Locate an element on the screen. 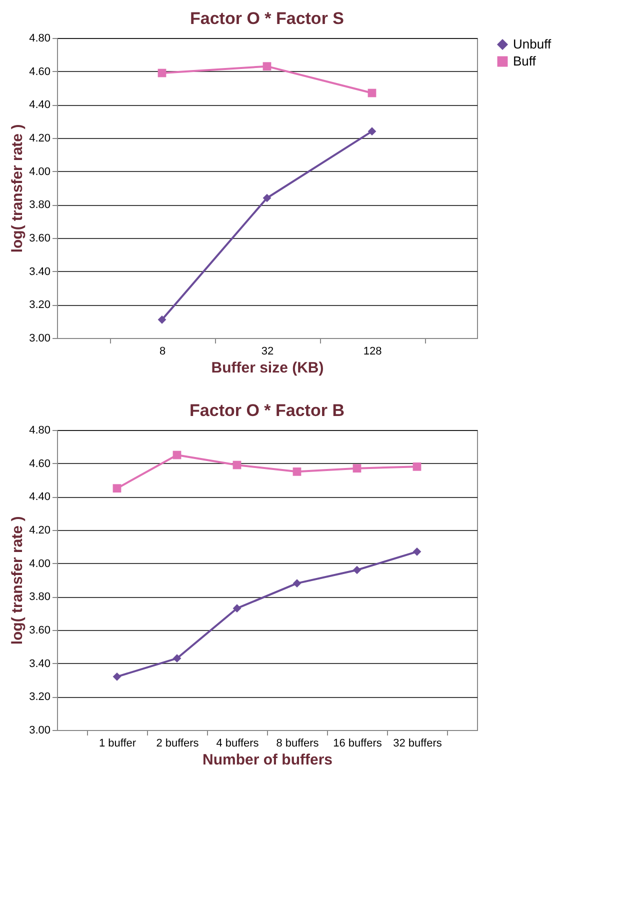 This screenshot has width=637, height=909. x-tick-label: 4 buffers is located at coordinates (238, 744).